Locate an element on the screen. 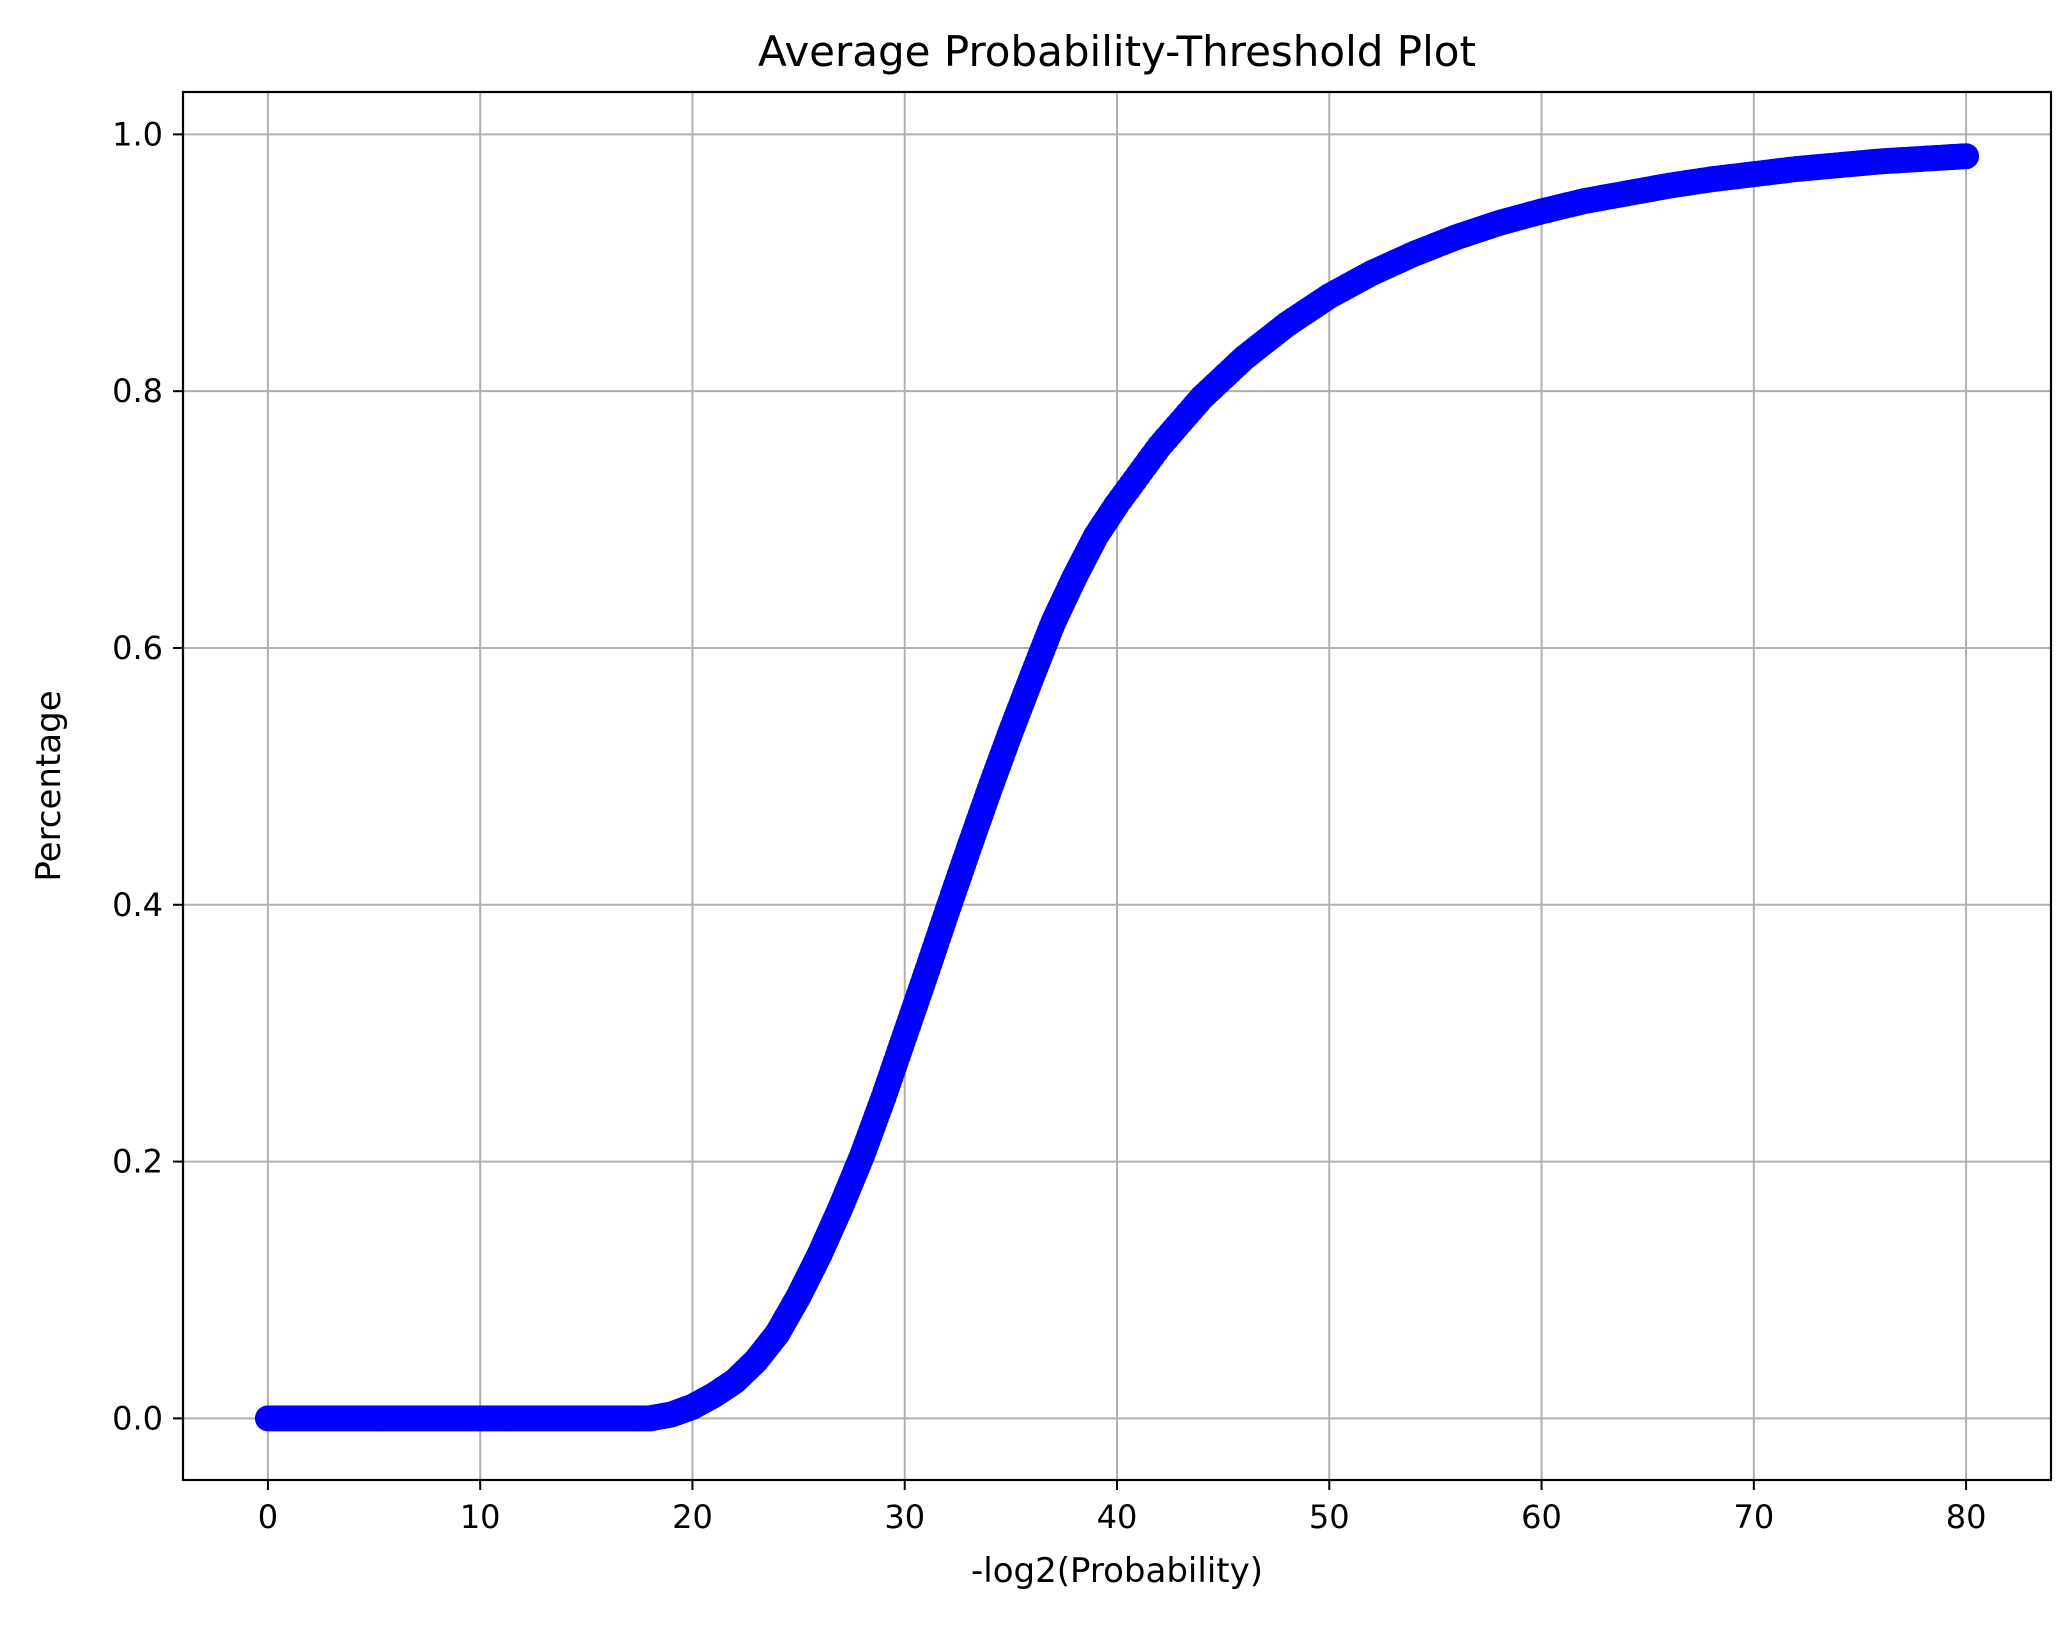 The width and height of the screenshot is (2072, 1634). x-tick-label: 20 is located at coordinates (692, 1517).